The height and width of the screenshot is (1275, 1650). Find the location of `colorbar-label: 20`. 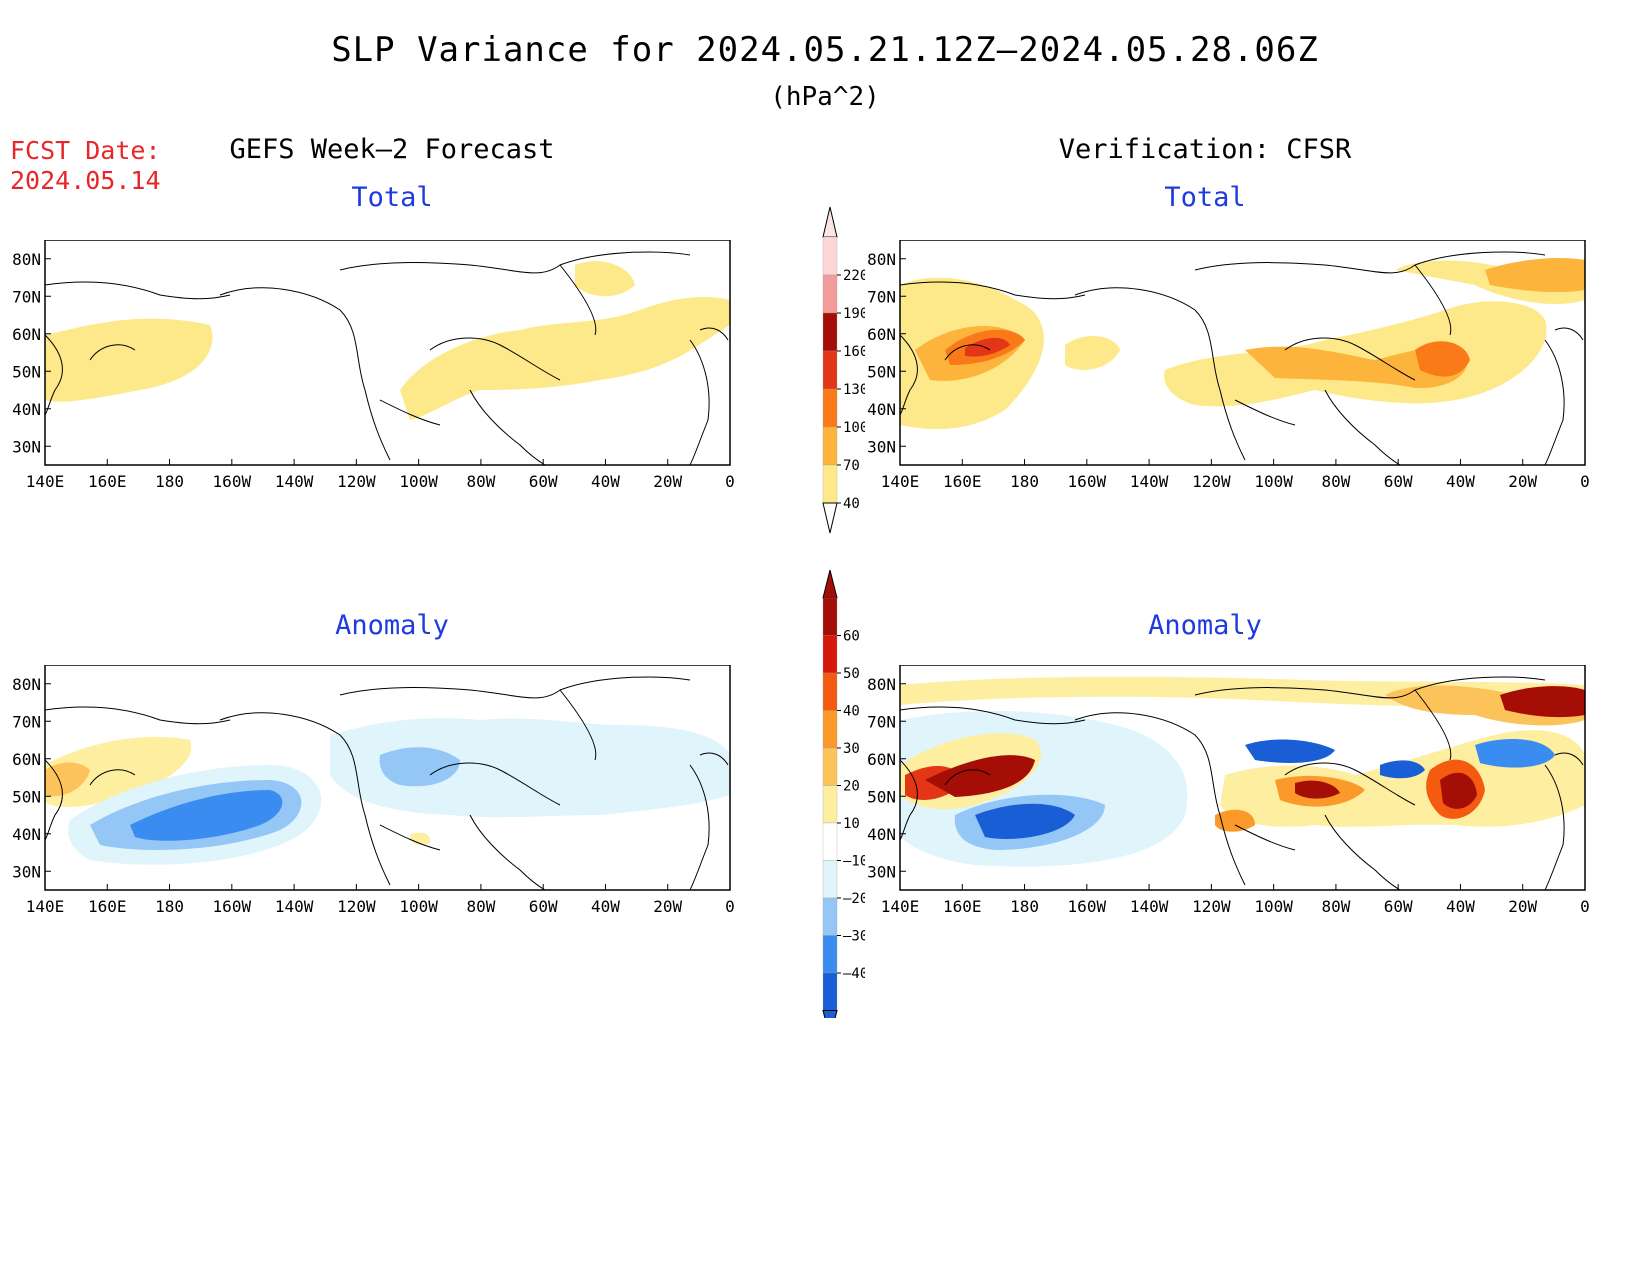

colorbar-label: 20 is located at coordinates (851, 787).